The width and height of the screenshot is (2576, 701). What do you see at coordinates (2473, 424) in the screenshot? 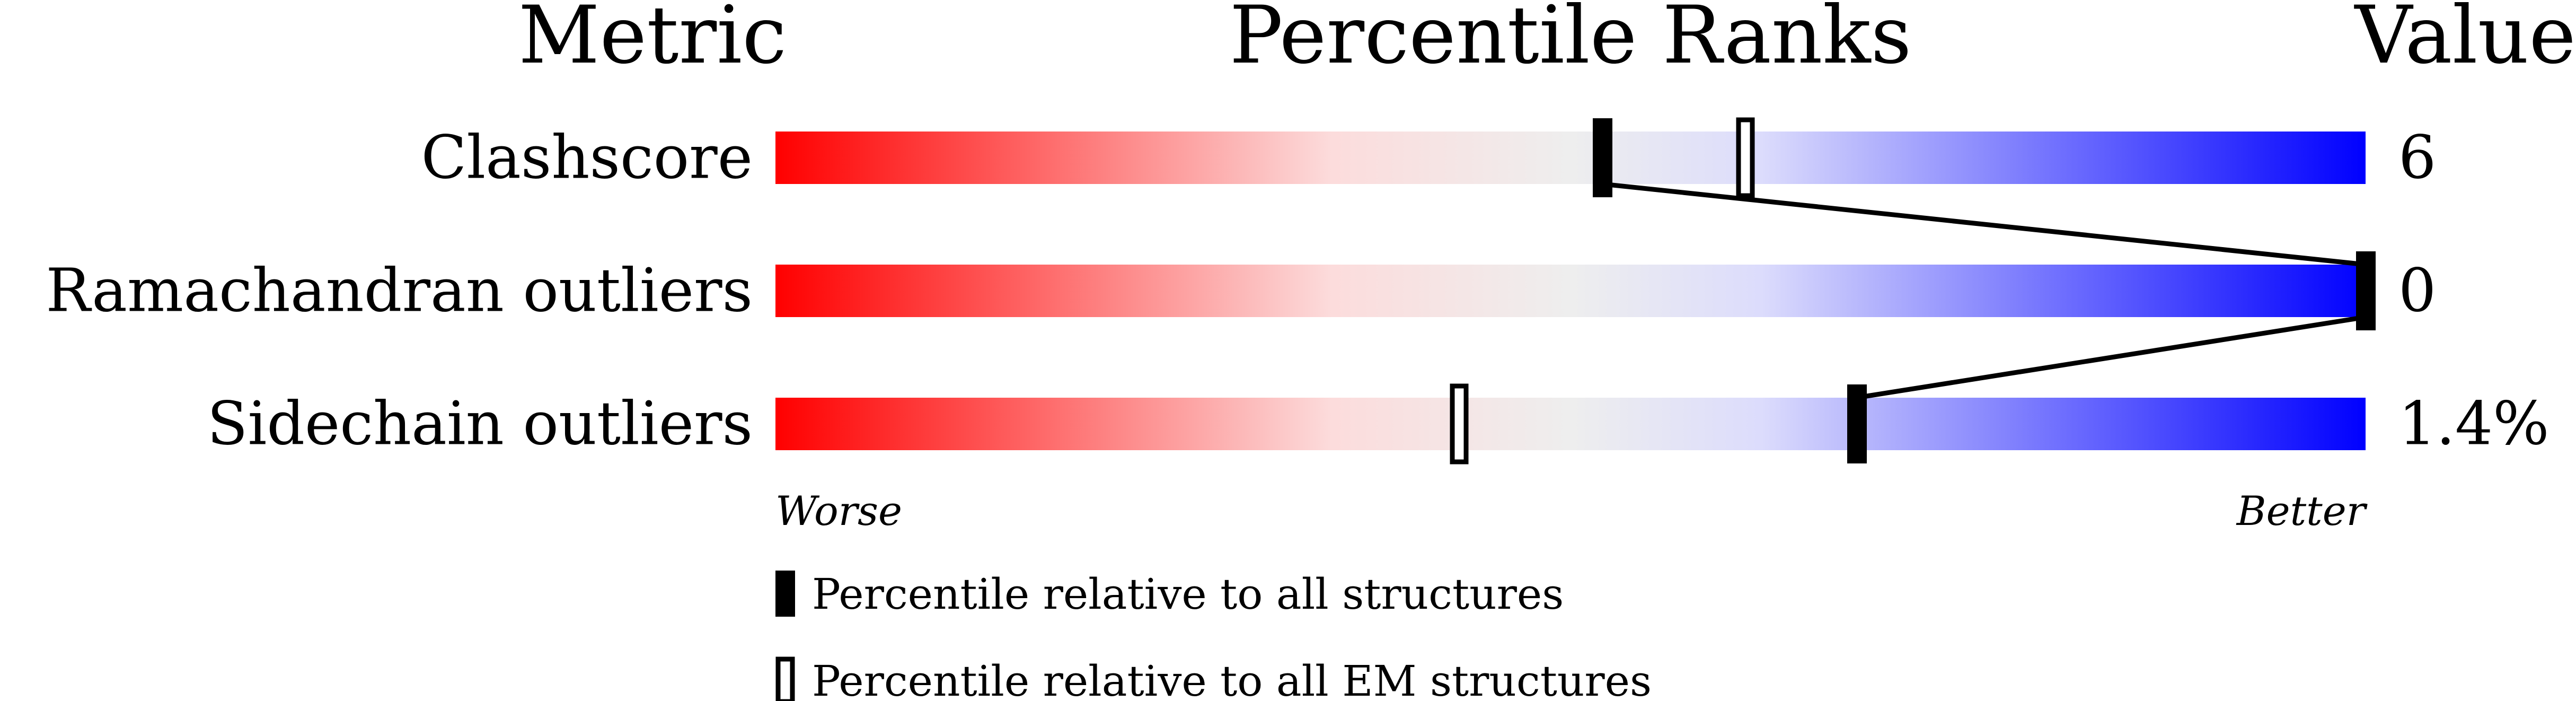
I see `row-value: 1.4%` at bounding box center [2473, 424].